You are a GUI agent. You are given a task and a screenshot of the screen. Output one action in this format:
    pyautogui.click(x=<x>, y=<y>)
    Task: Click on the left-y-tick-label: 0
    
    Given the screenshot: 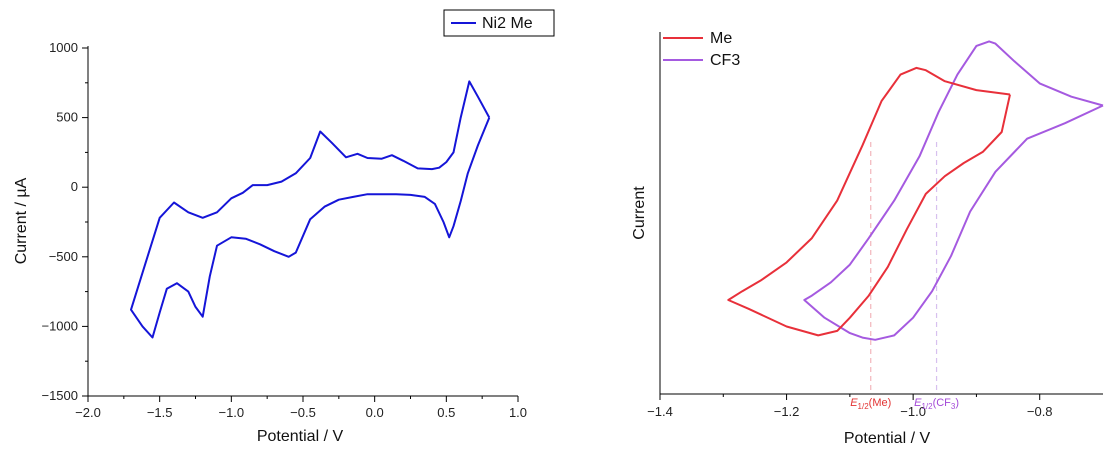 What is the action you would take?
    pyautogui.click(x=74, y=186)
    